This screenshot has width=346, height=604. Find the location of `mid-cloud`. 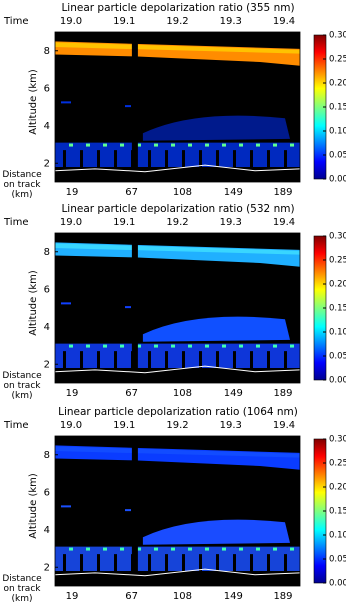

mid-cloud is located at coordinates (216, 532).